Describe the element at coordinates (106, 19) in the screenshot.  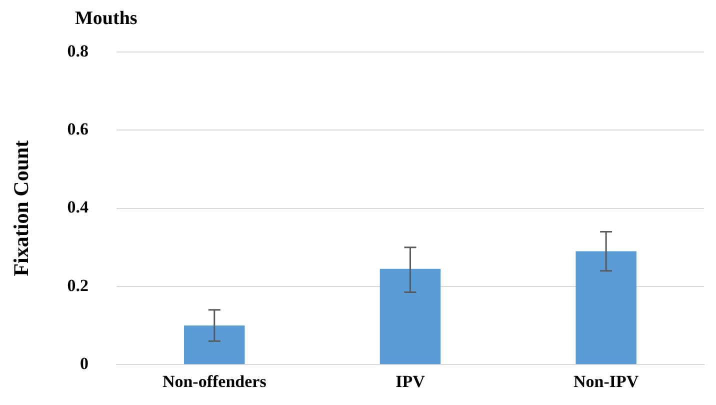
I see `chart-title: Mouths` at that location.